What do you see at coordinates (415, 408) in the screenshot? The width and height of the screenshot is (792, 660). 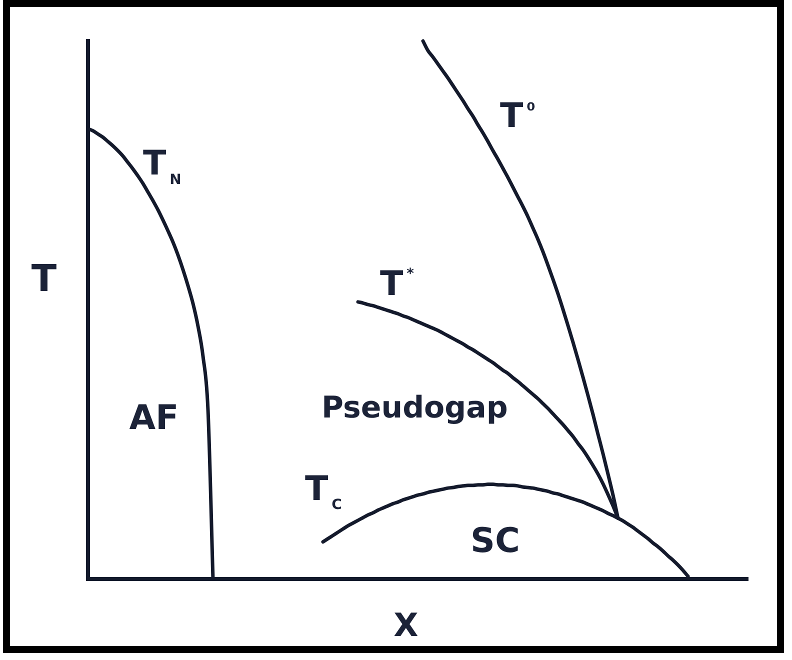 I see `annotation: Pseudogap` at bounding box center [415, 408].